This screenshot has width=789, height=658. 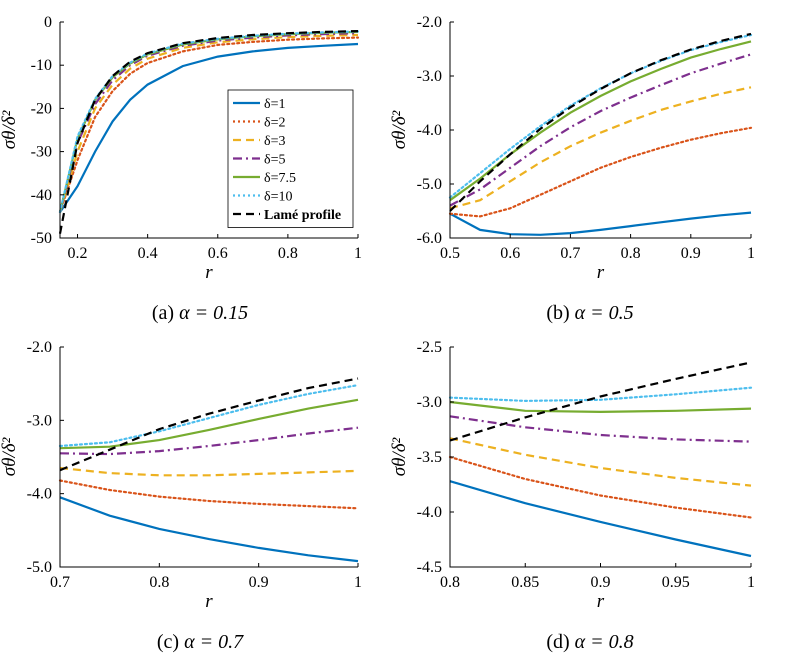 I want to click on legend-label-a: δ=1, so click(x=275, y=104).